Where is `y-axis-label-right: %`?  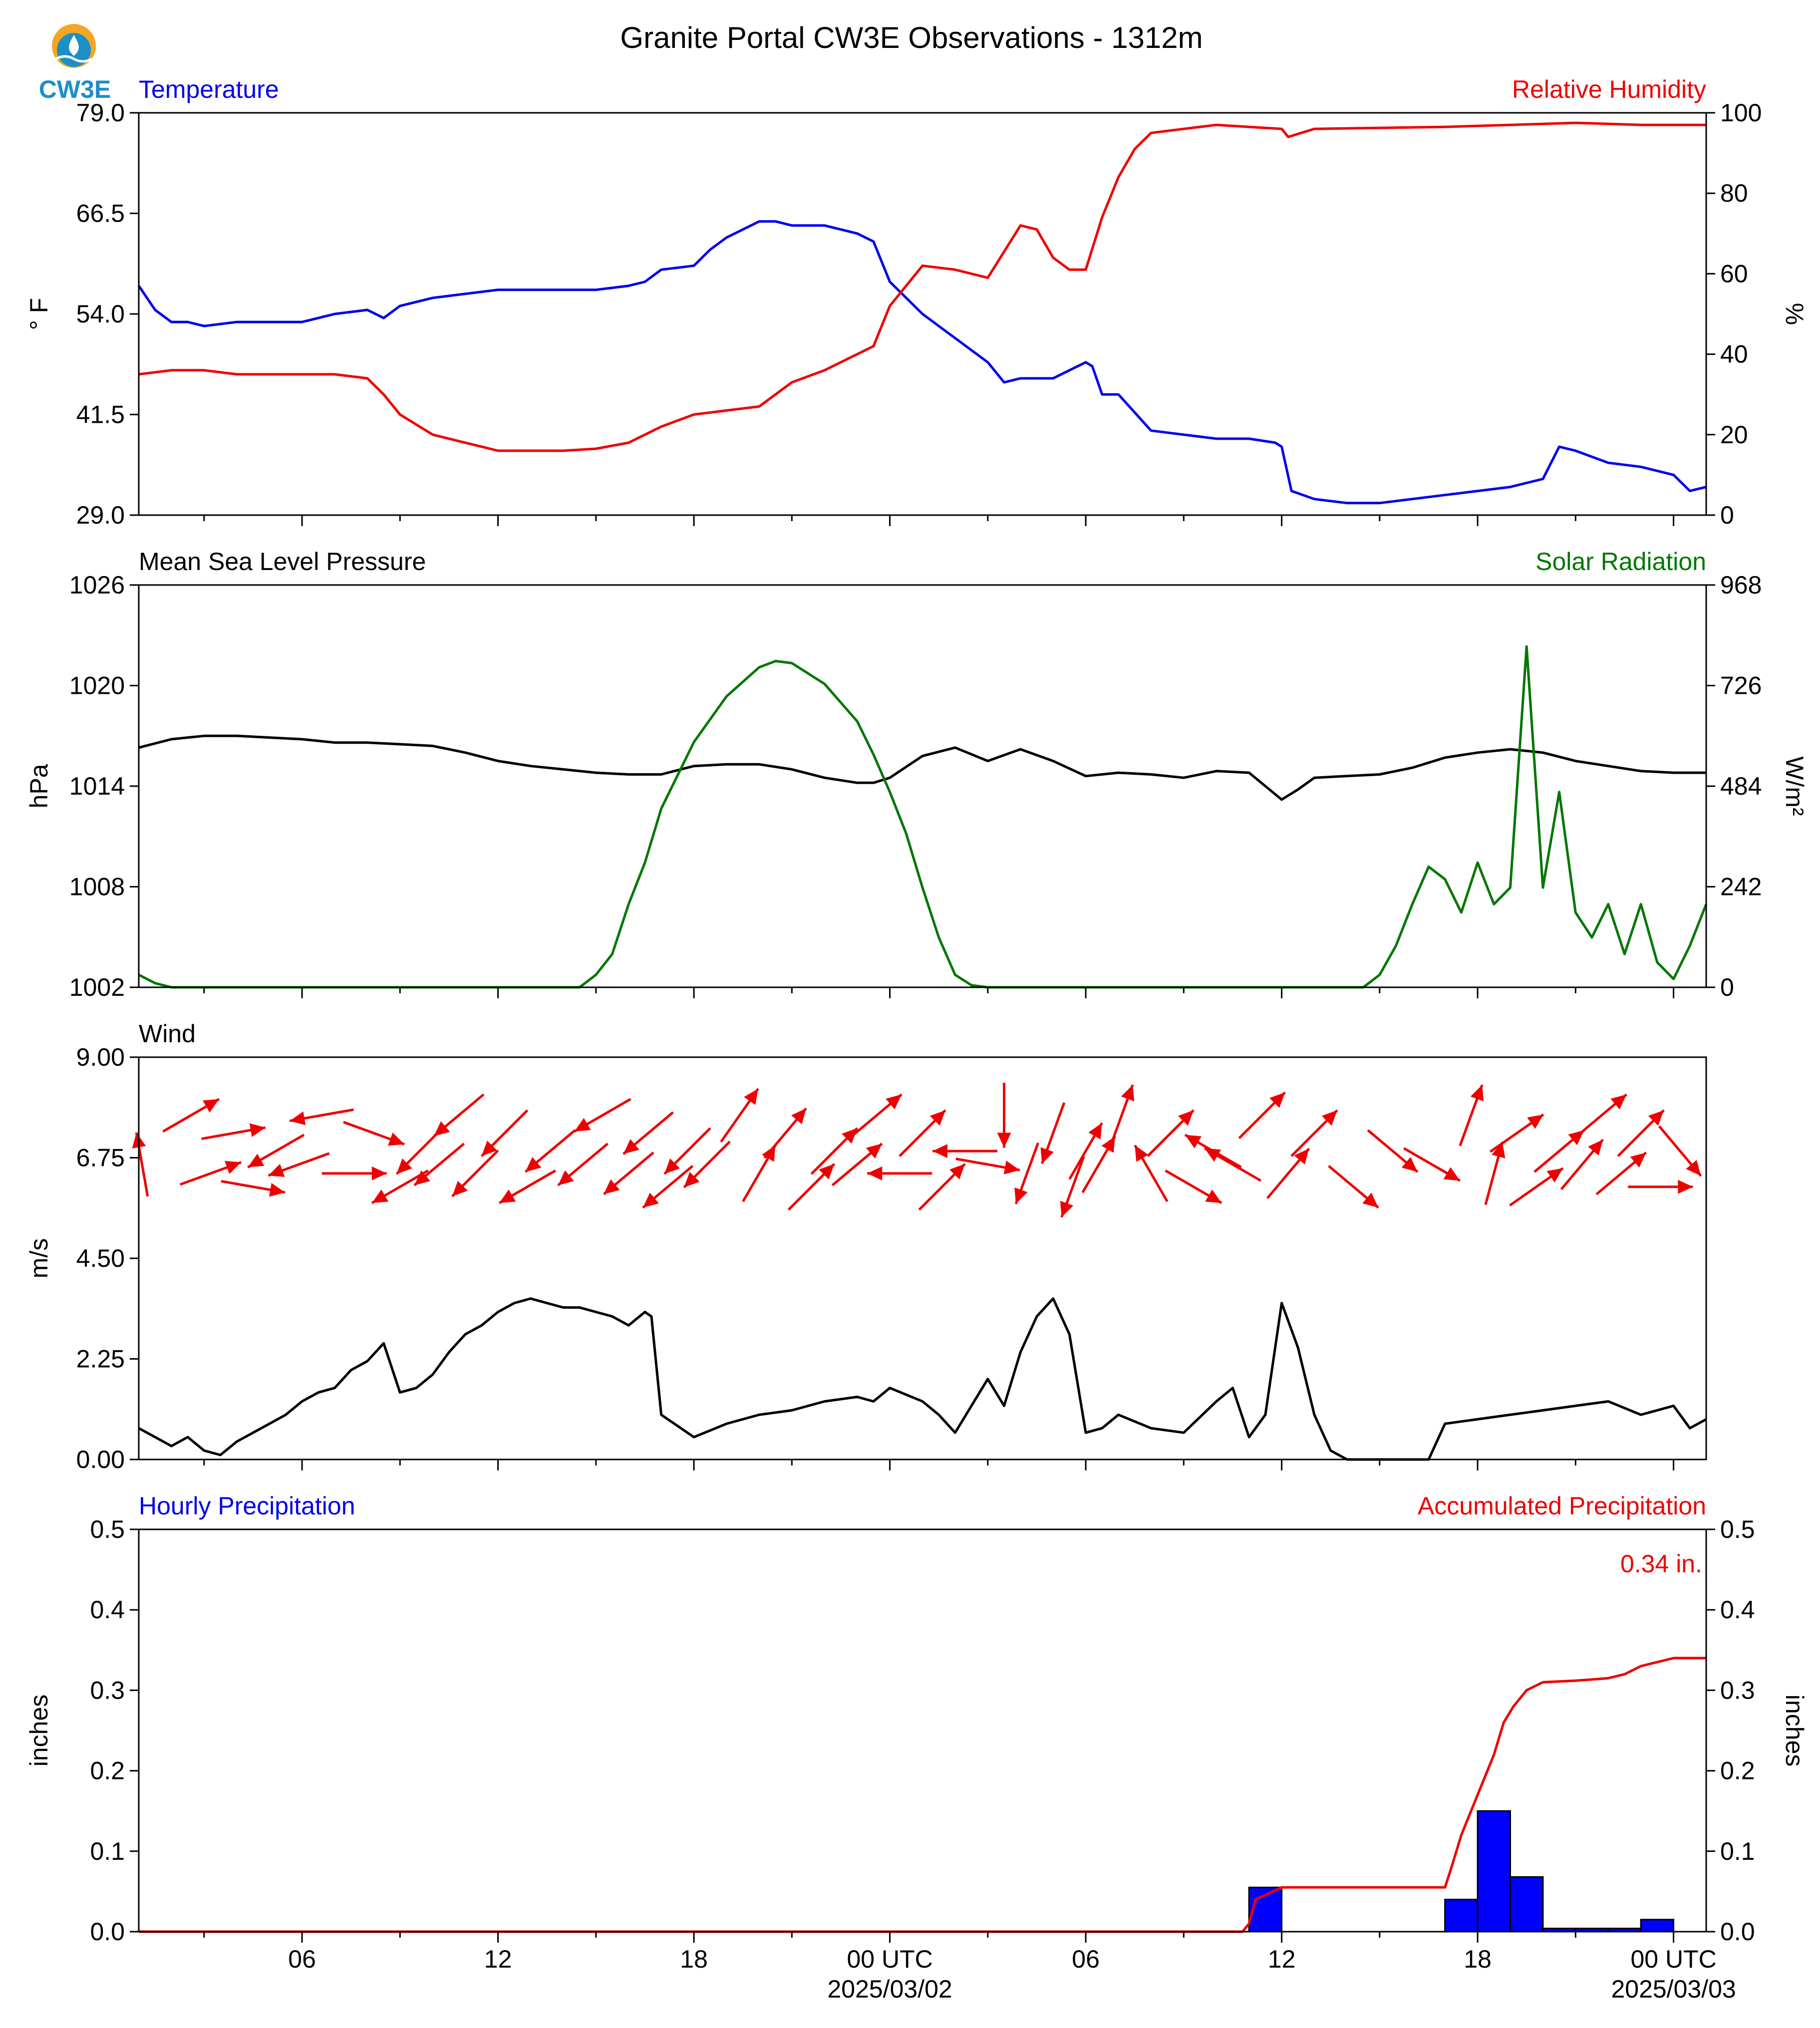 y-axis-label-right: % is located at coordinates (1795, 314).